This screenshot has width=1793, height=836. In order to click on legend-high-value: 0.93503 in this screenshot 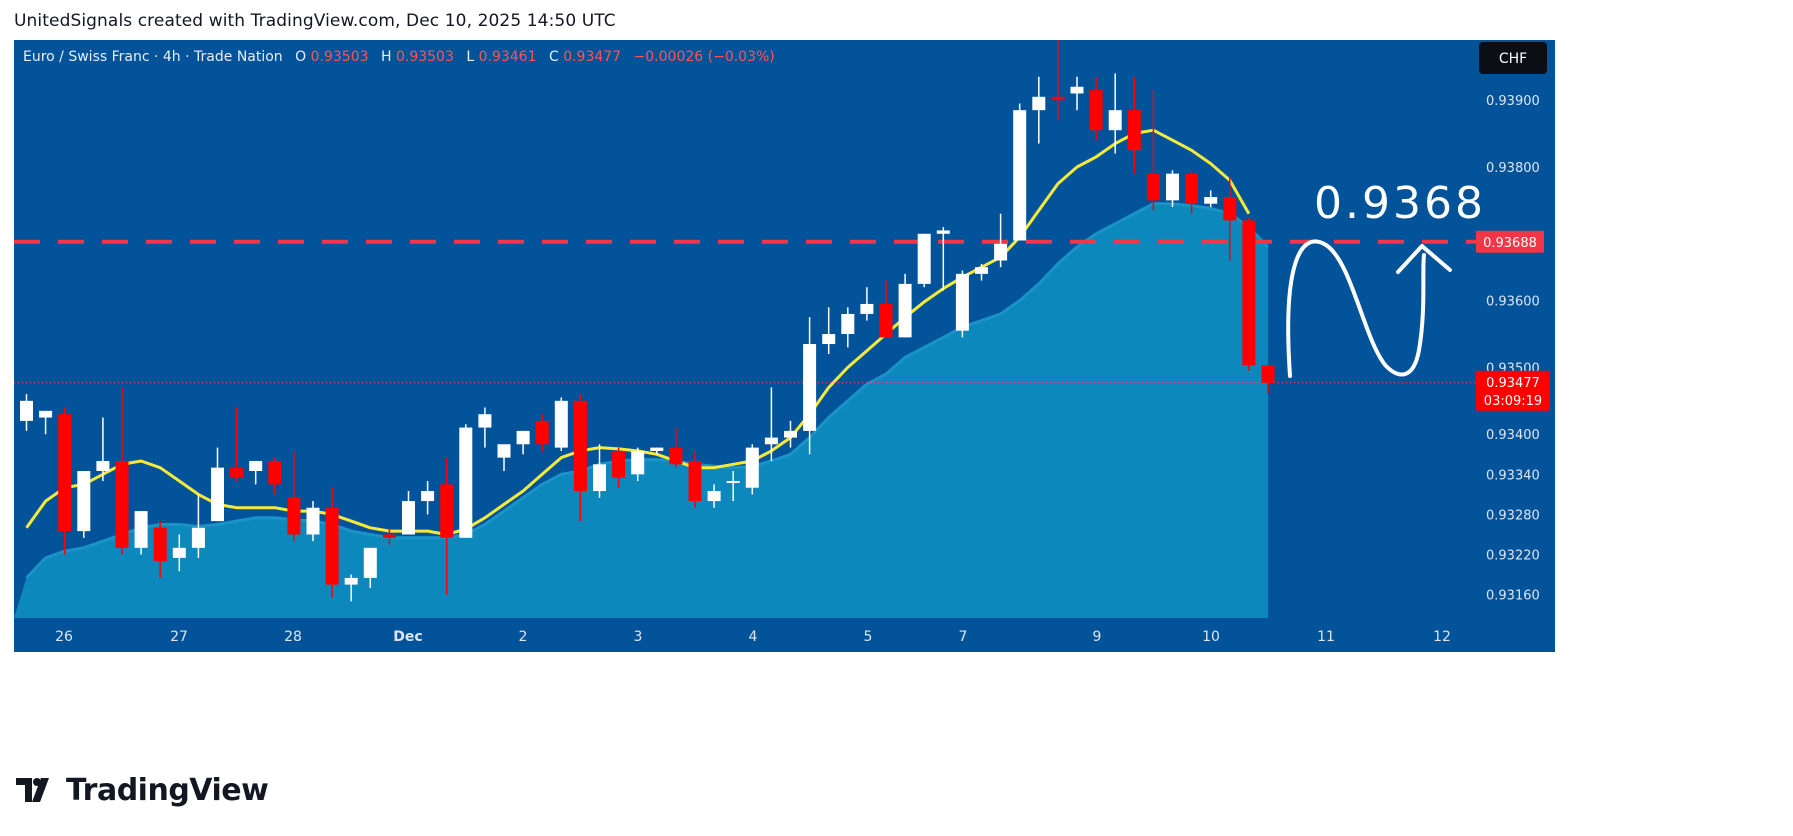, I will do `click(425, 57)`.